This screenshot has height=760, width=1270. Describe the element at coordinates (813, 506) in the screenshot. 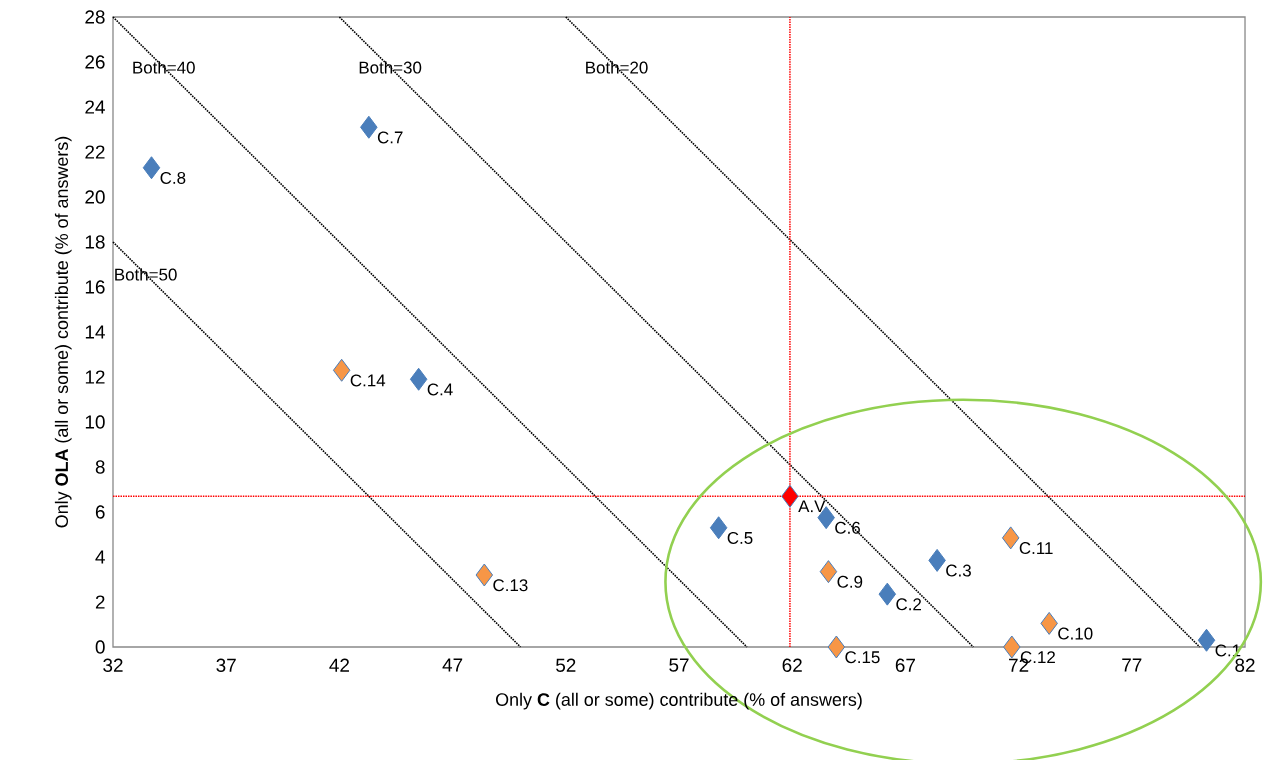

I see `annotation: A.V.` at that location.